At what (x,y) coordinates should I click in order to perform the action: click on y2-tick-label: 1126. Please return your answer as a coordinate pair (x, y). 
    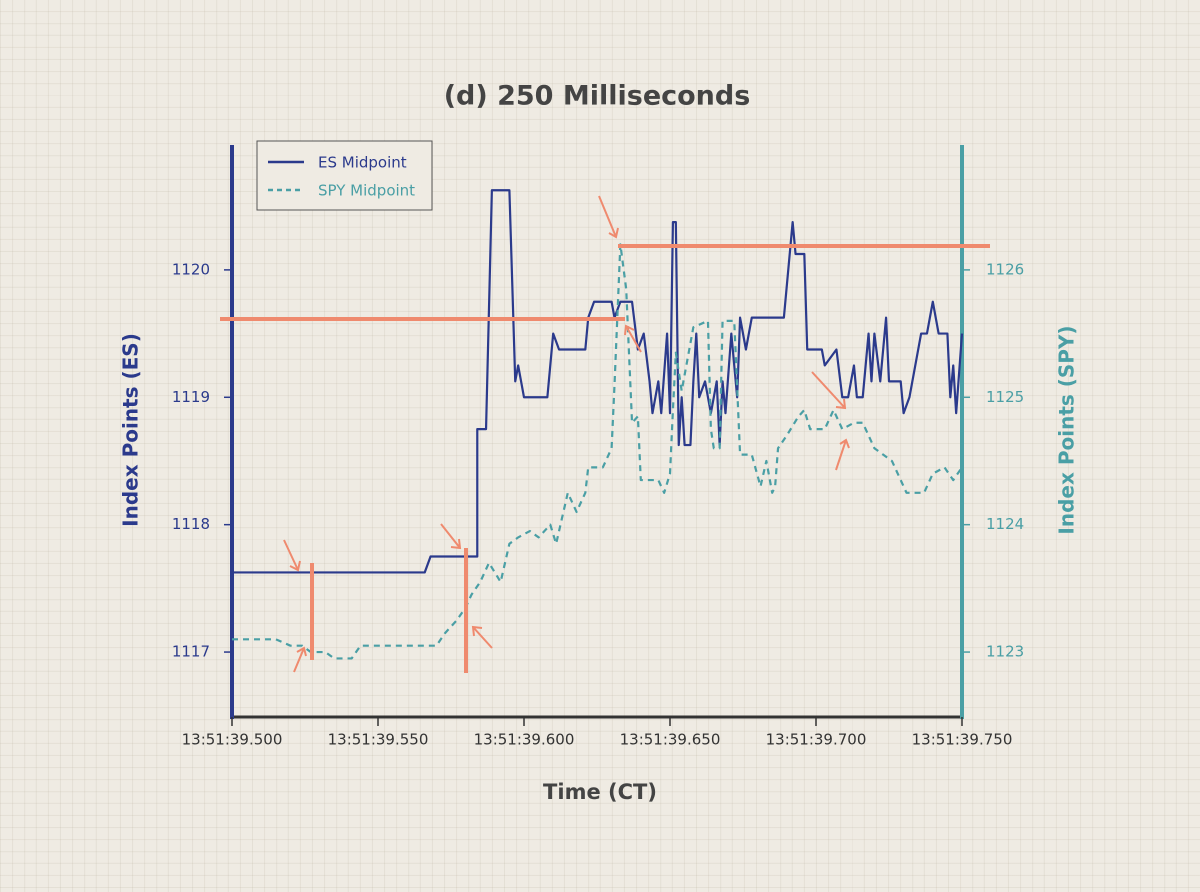
    Looking at the image, I should click on (1005, 269).